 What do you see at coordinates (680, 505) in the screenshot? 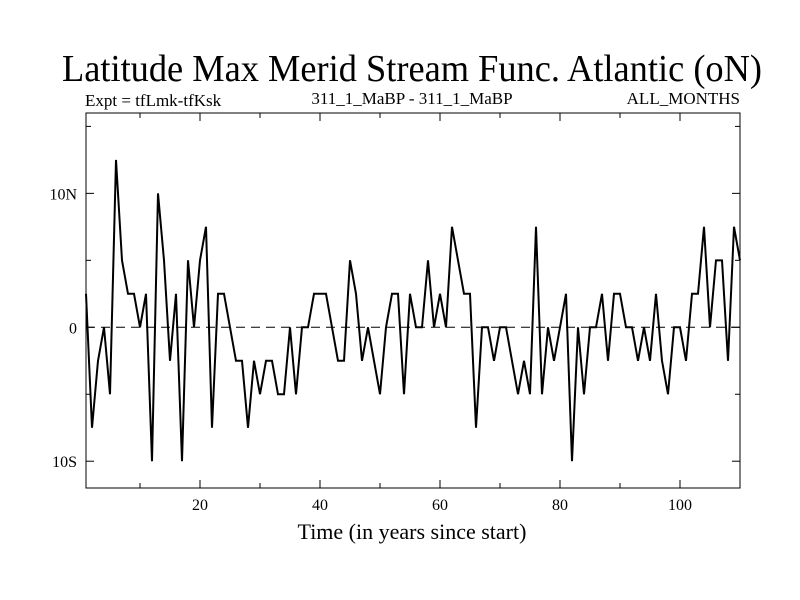
I see `x-tick-label: 100` at bounding box center [680, 505].